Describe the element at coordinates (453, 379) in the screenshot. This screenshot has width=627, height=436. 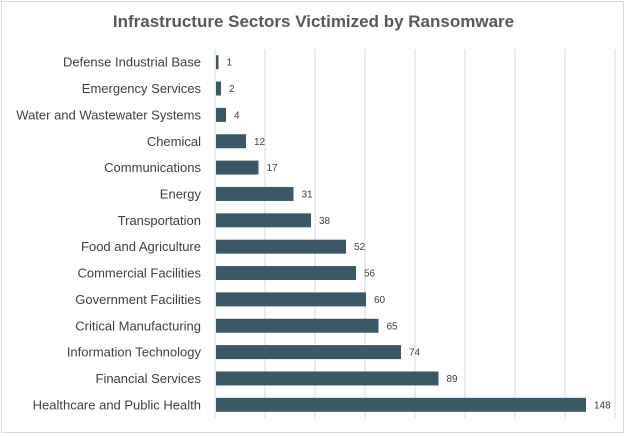
I see `data-label: 89` at that location.